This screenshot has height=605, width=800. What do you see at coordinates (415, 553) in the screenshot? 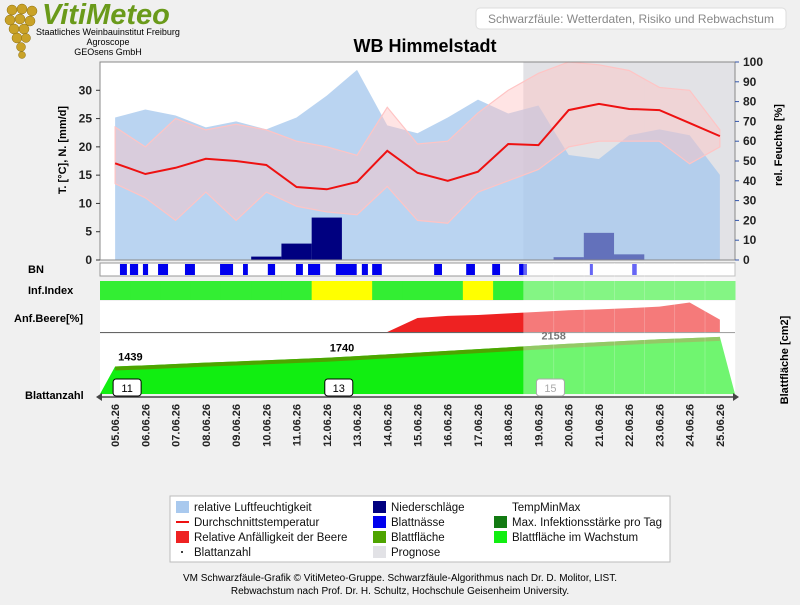
I see `legend-label: Prognose` at bounding box center [415, 553].